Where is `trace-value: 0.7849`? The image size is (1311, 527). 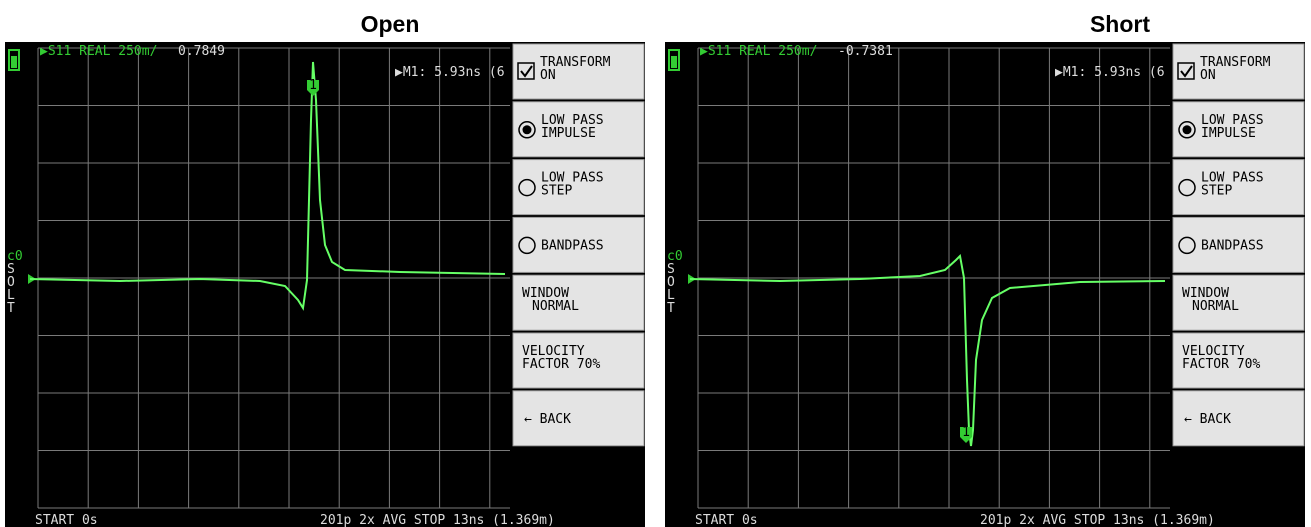
trace-value: 0.7849 is located at coordinates (201, 51).